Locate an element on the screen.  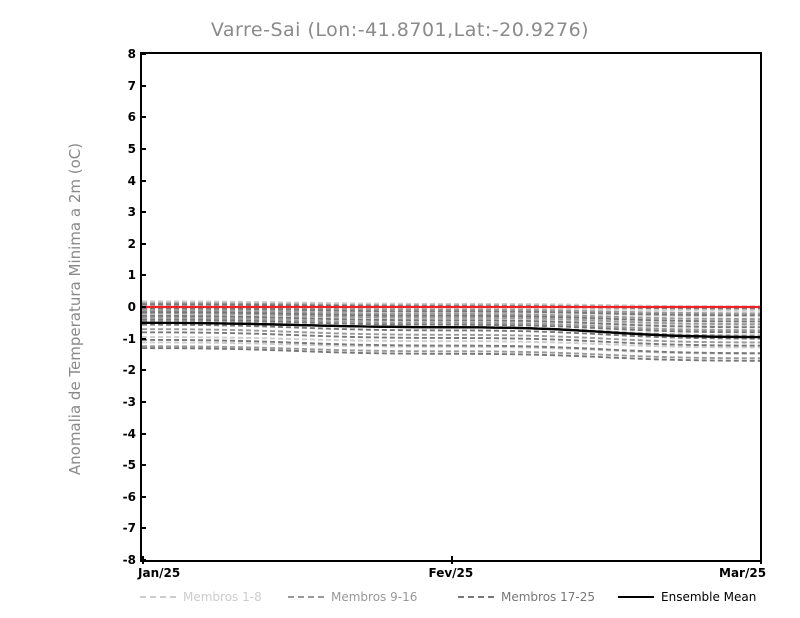
x-tick-label: Jan/25 is located at coordinates (159, 573).